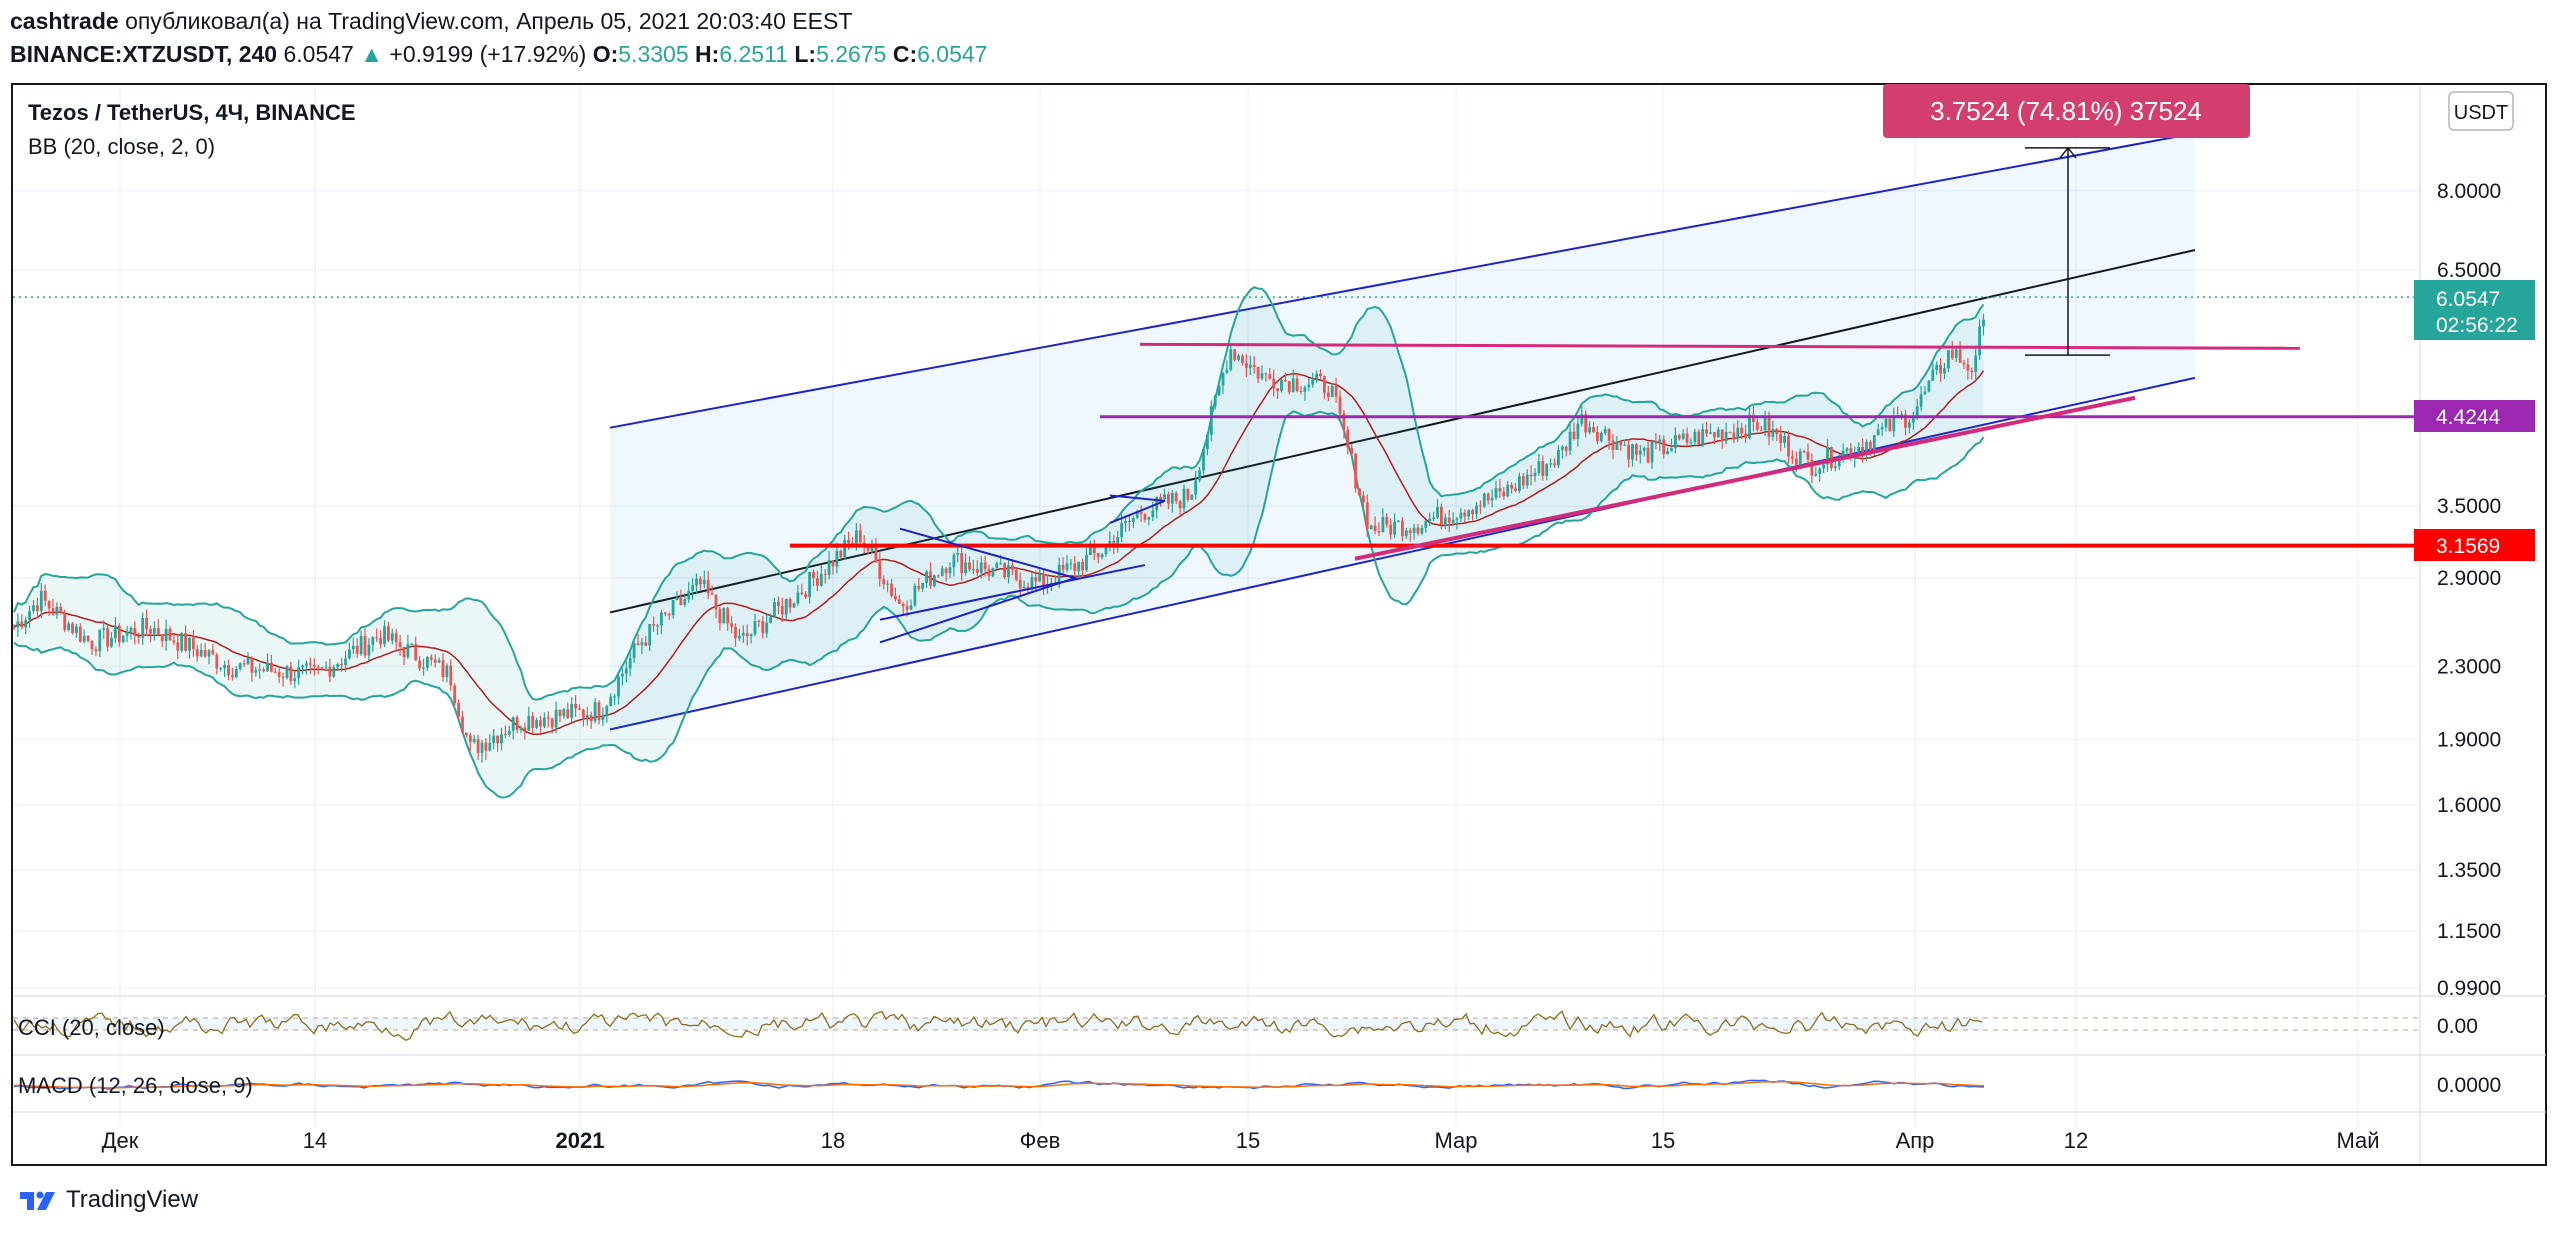 This screenshot has height=1236, width=2560. I want to click on currency-button: USDT, so click(2481, 111).